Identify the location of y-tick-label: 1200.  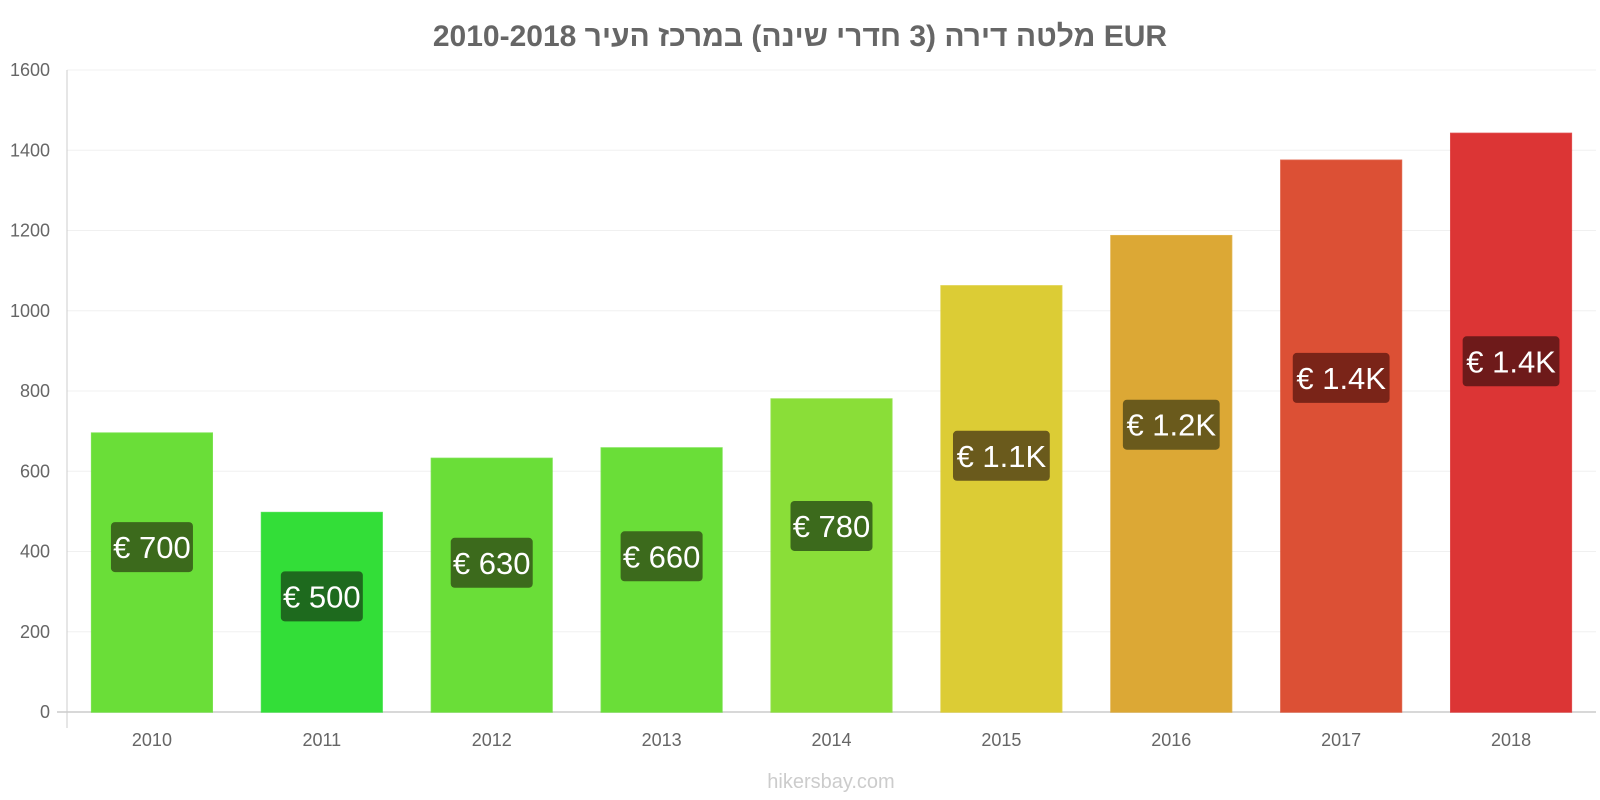
(30, 231).